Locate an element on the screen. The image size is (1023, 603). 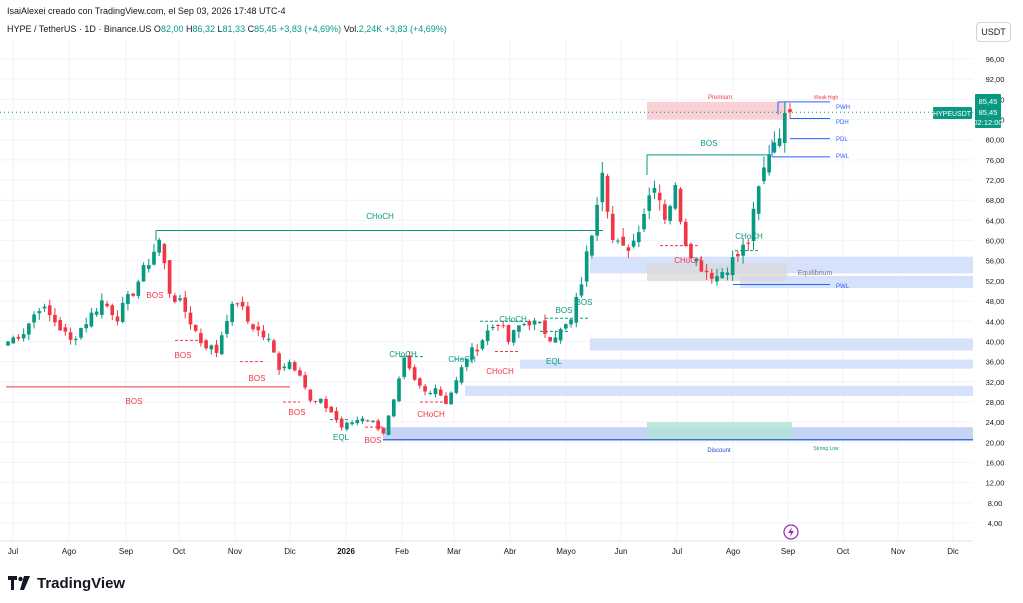
close-value: 85,45 is located at coordinates (265, 29).